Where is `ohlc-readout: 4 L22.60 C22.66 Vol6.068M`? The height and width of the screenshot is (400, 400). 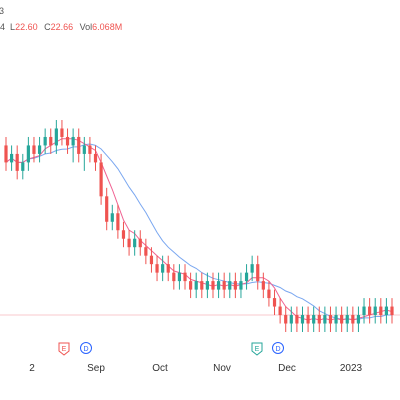
ohlc-readout: 4 L22.60 C22.66 Vol6.068M is located at coordinates (63, 27).